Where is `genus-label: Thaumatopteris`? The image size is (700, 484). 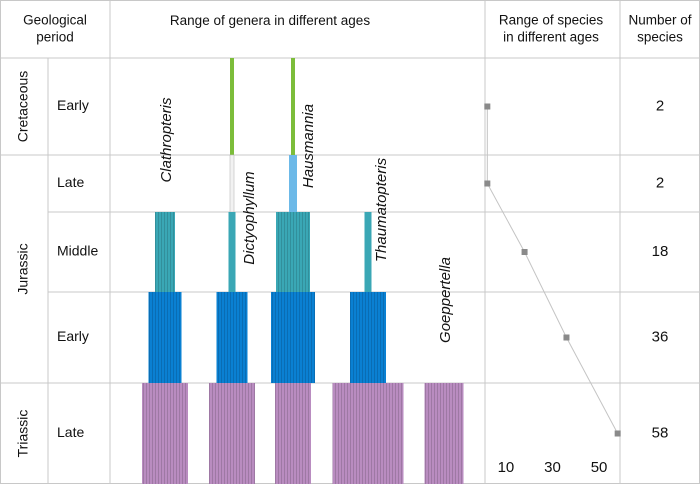
genus-label: Thaumatopteris is located at coordinates (381, 209).